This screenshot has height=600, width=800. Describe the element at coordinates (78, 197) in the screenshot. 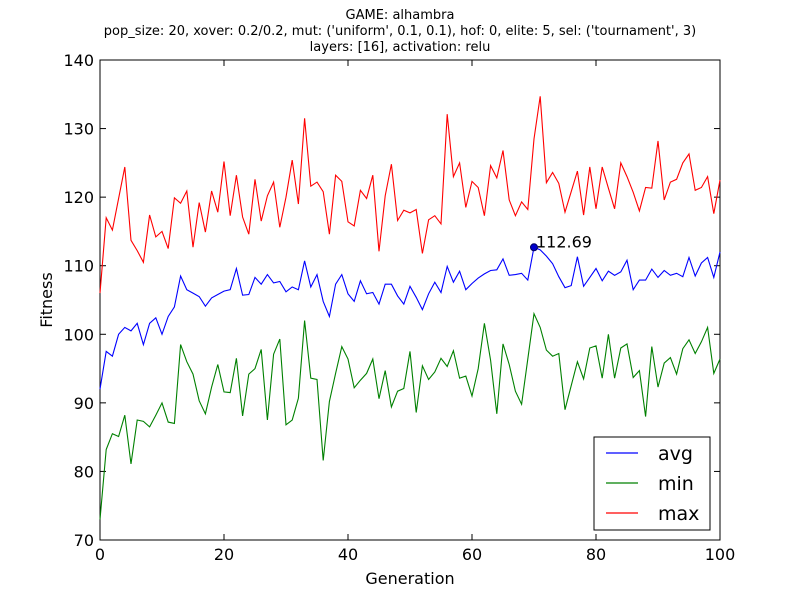

I see `y-tick-label: 120` at that location.